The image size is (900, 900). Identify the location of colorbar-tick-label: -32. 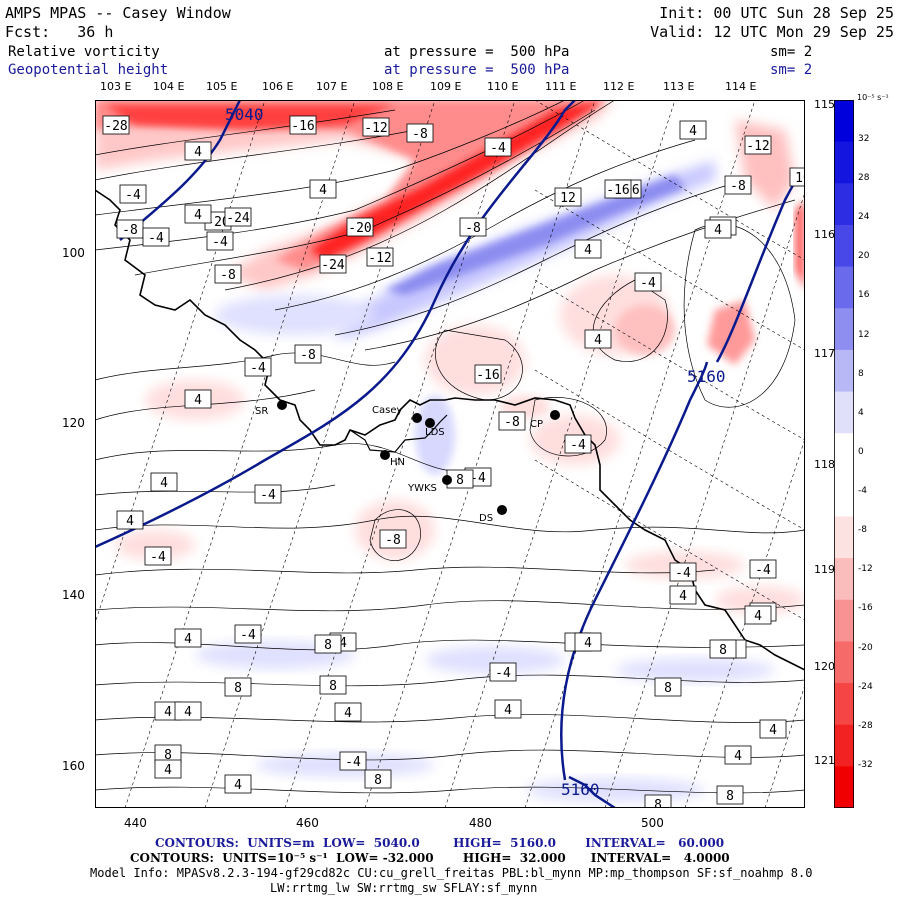
(865, 764).